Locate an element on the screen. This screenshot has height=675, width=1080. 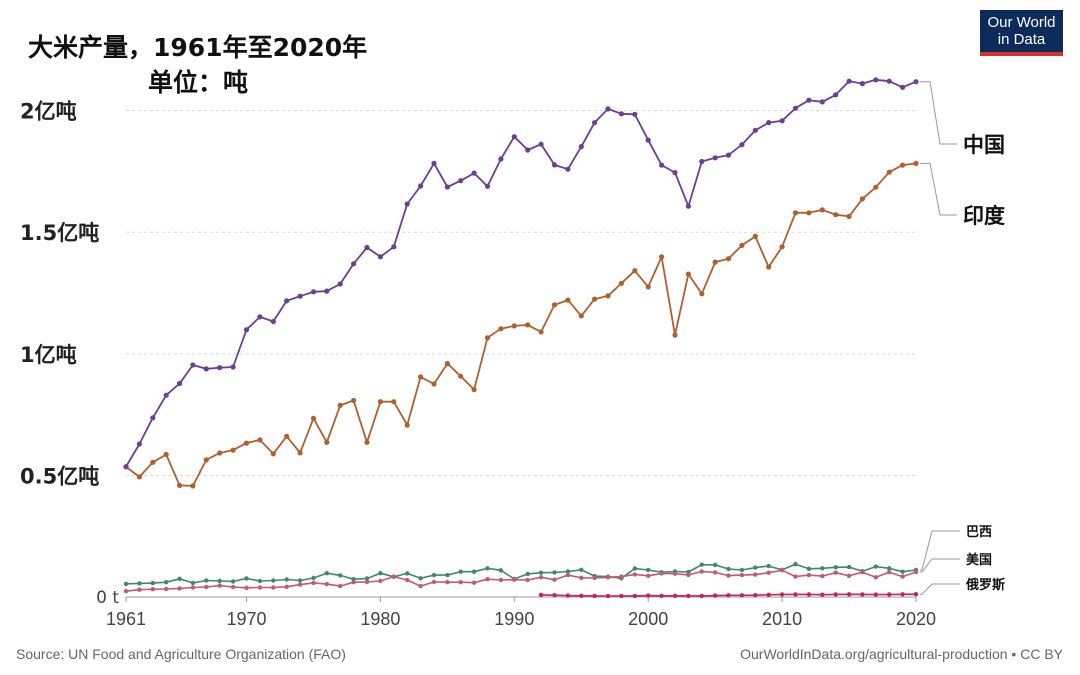
label-connector-russia is located at coordinates (940, 589).